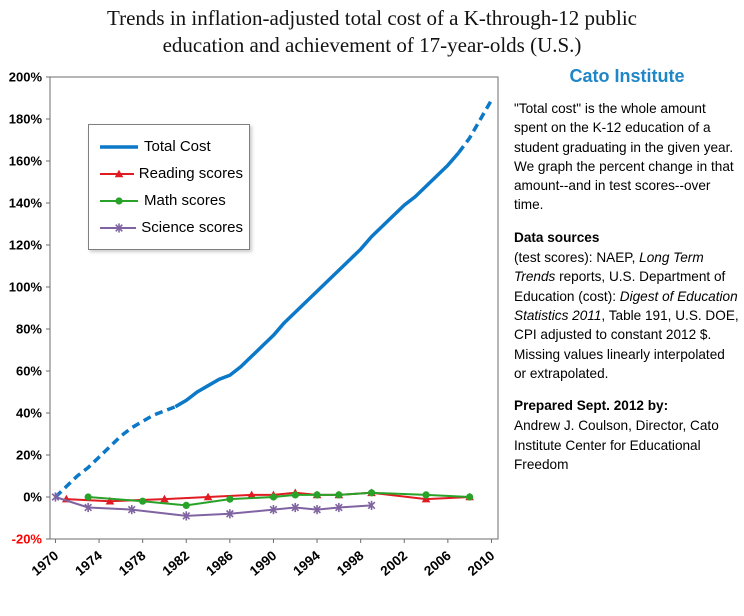  Describe the element at coordinates (627, 76) in the screenshot. I see `cato-institute-heading: Cato Institute` at that location.